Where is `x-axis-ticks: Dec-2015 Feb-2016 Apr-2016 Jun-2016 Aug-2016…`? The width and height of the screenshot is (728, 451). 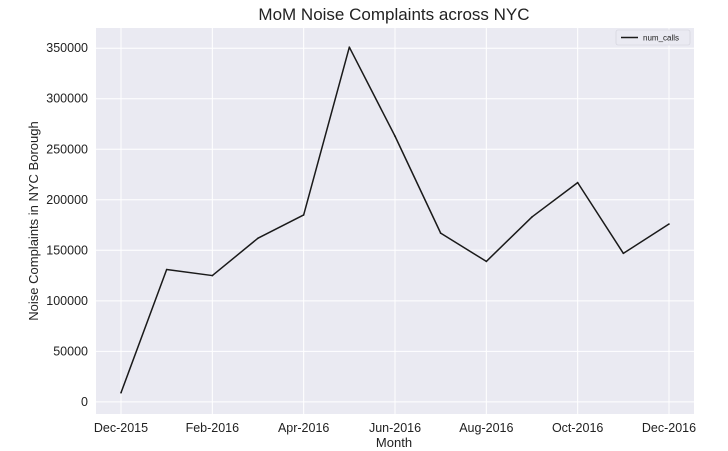 x-axis-ticks: Dec-2015 Feb-2016 Apr-2016 Jun-2016 Aug-2016… is located at coordinates (395, 428).